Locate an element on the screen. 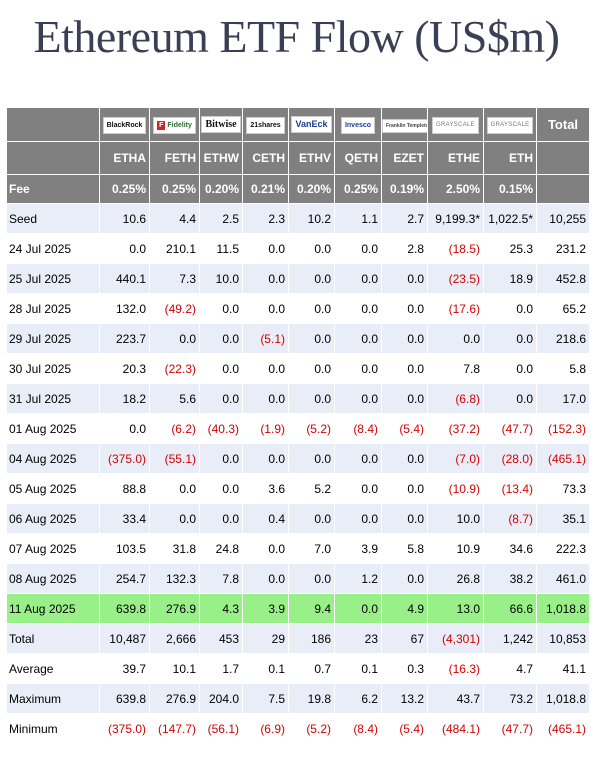  cell-ethe: (6.8) is located at coordinates (455, 398).